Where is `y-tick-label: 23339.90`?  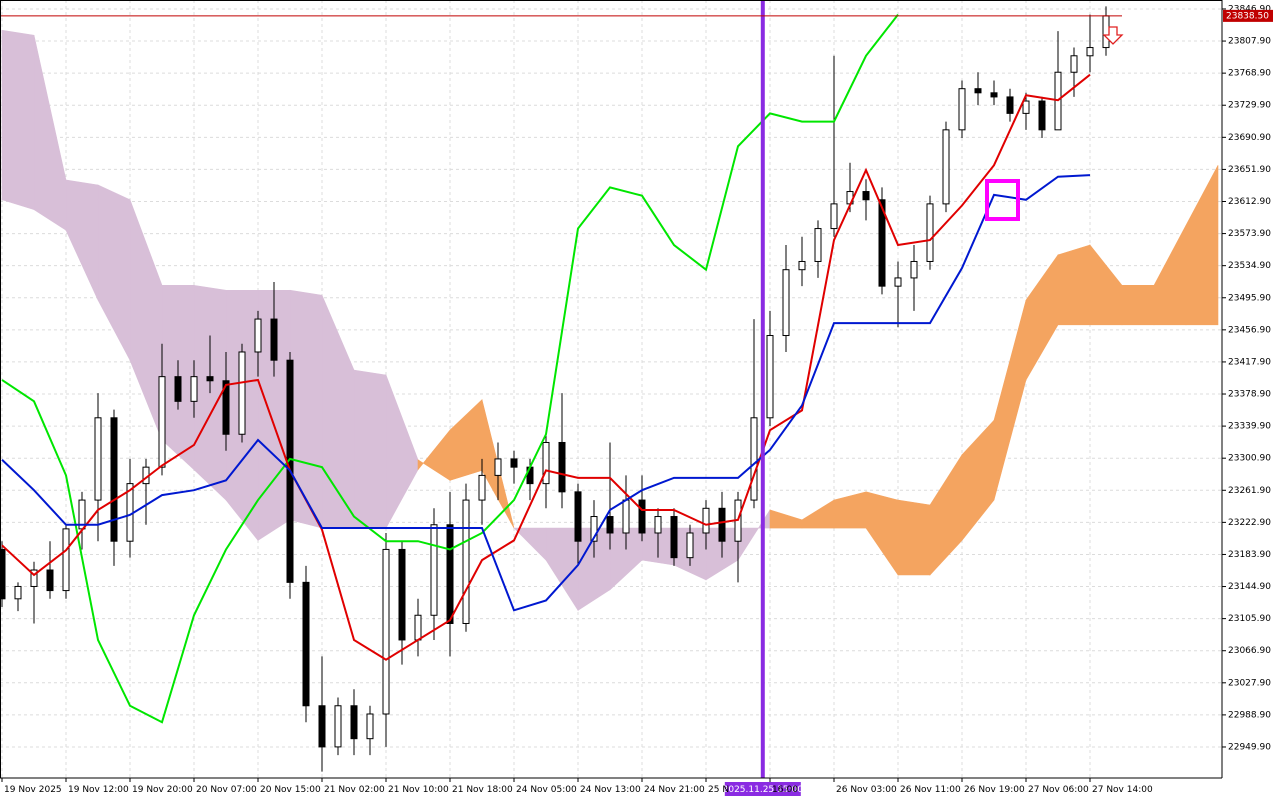 y-tick-label: 23339.90 is located at coordinates (1249, 427).